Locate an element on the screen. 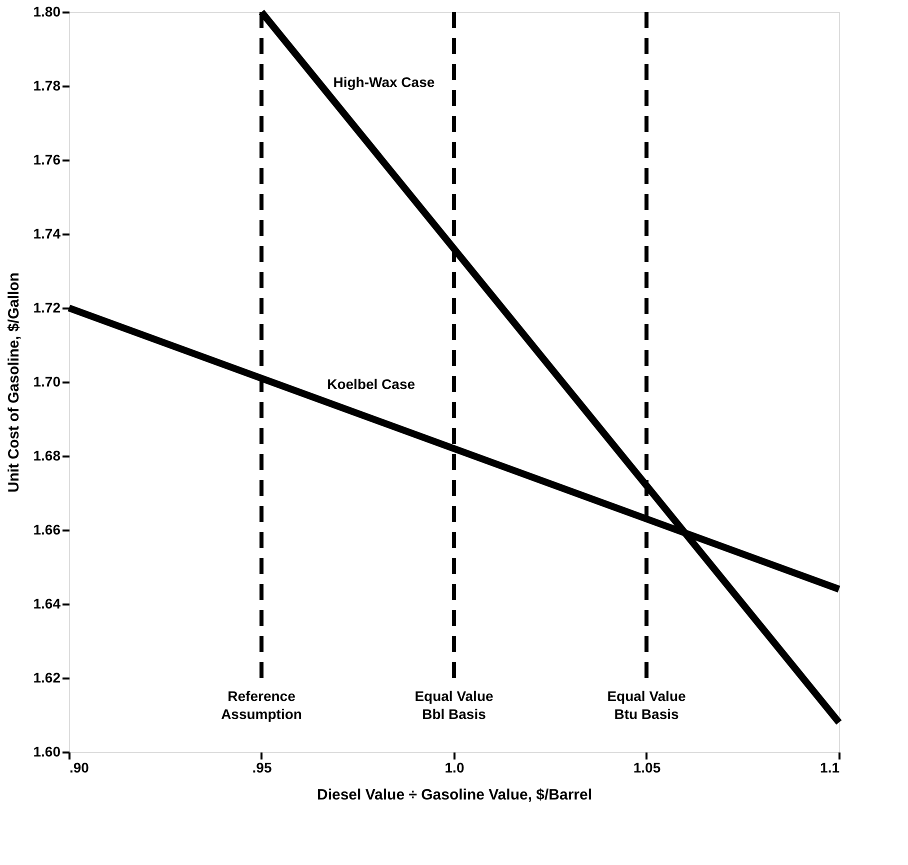 The width and height of the screenshot is (908, 865). x-tick-label: 1.1 is located at coordinates (830, 768).